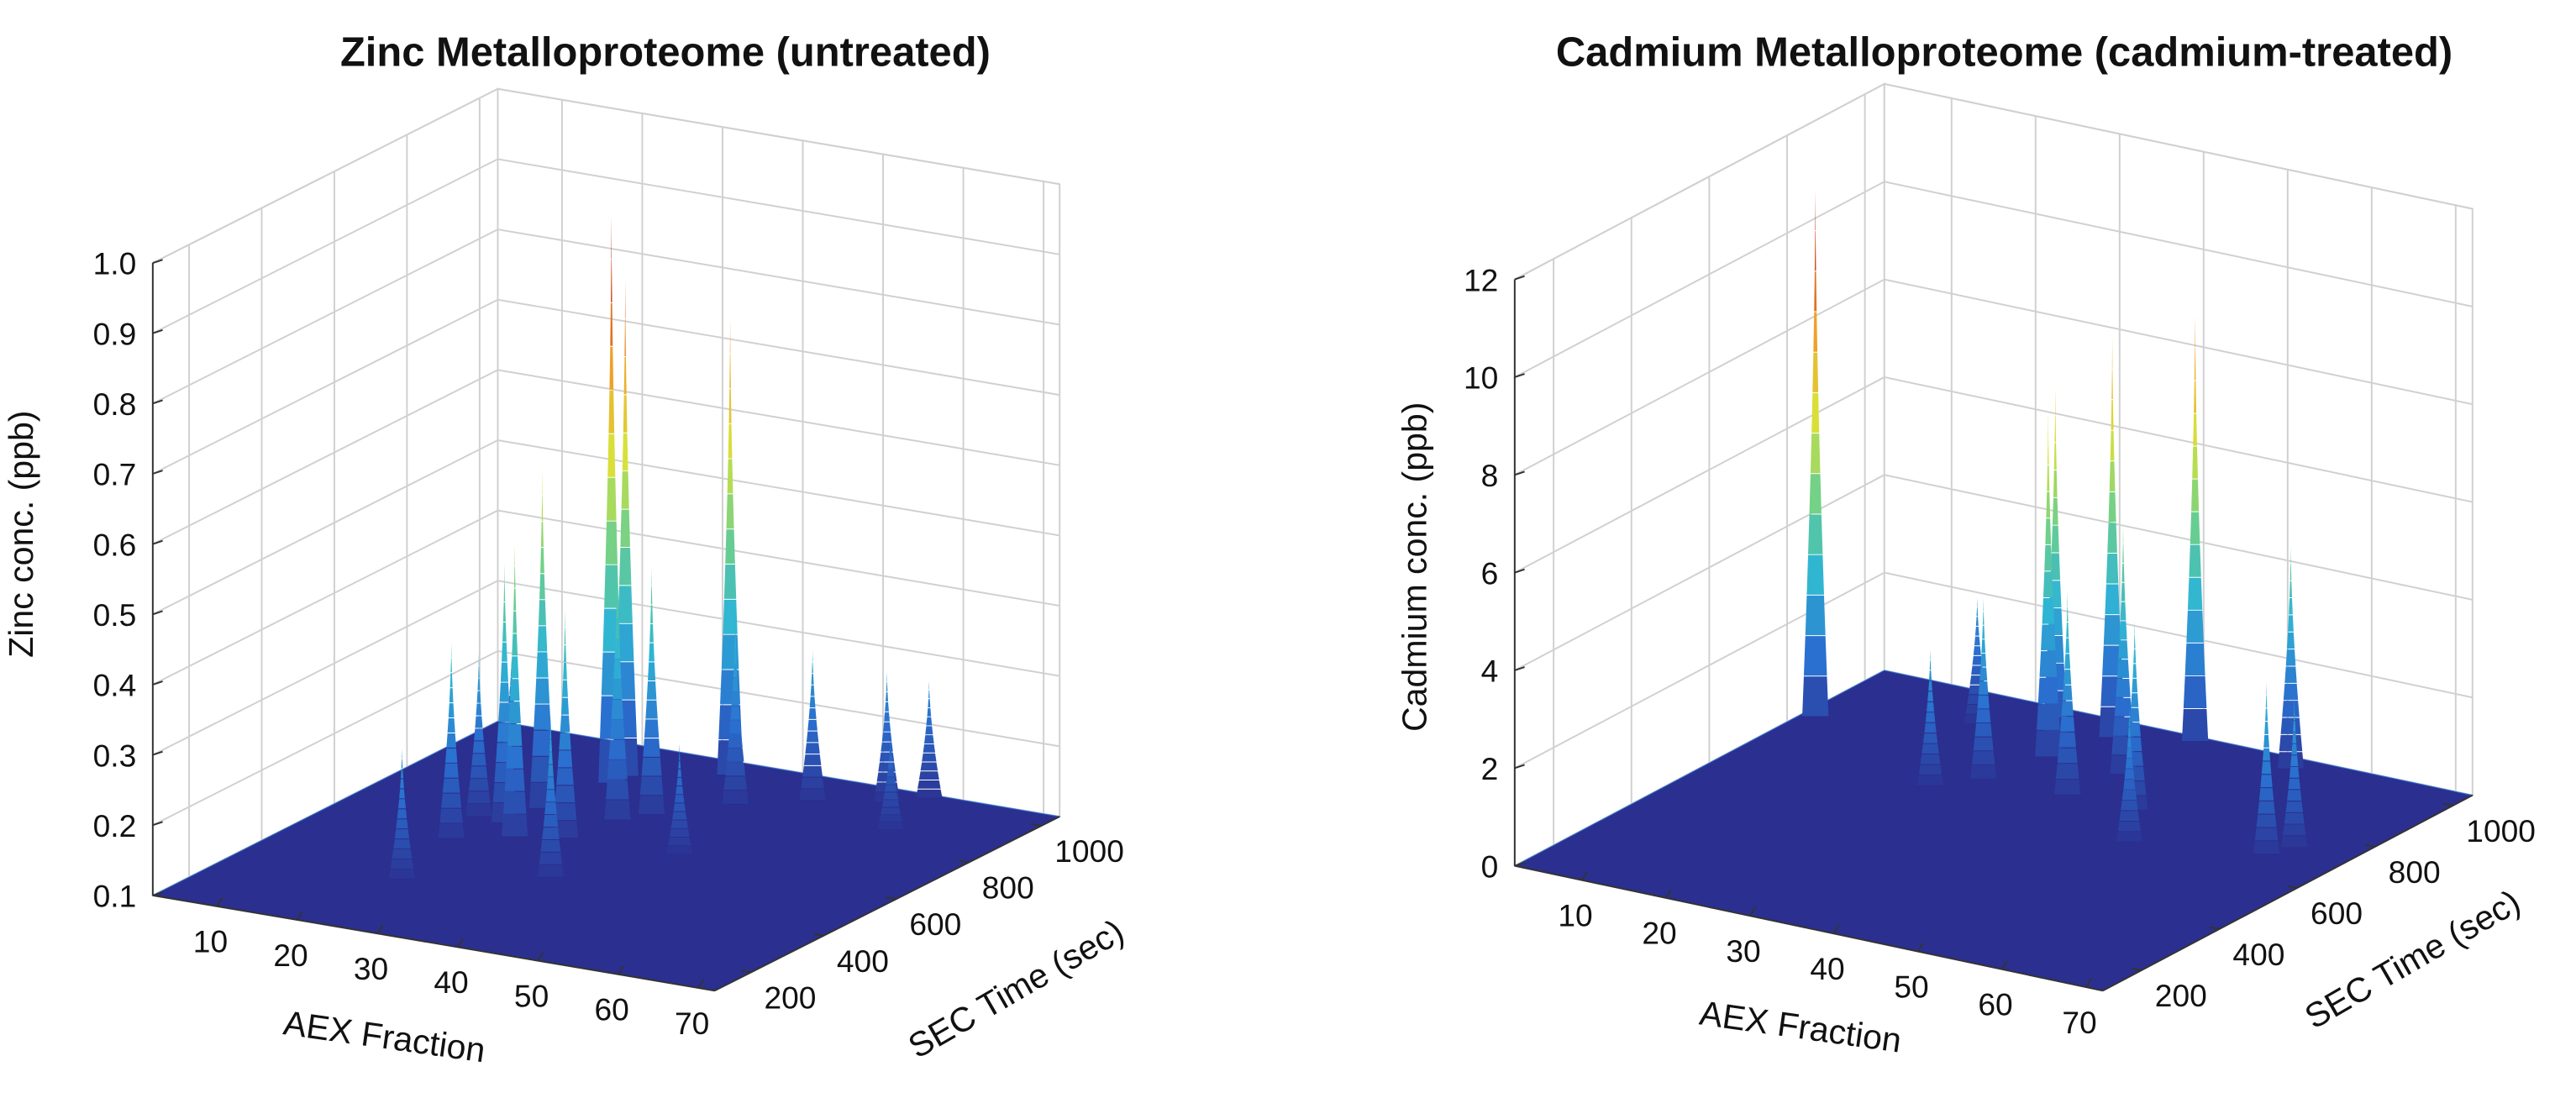 This screenshot has width=2576, height=1119. What do you see at coordinates (115, 685) in the screenshot?
I see `z-tick-label: 0.4` at bounding box center [115, 685].